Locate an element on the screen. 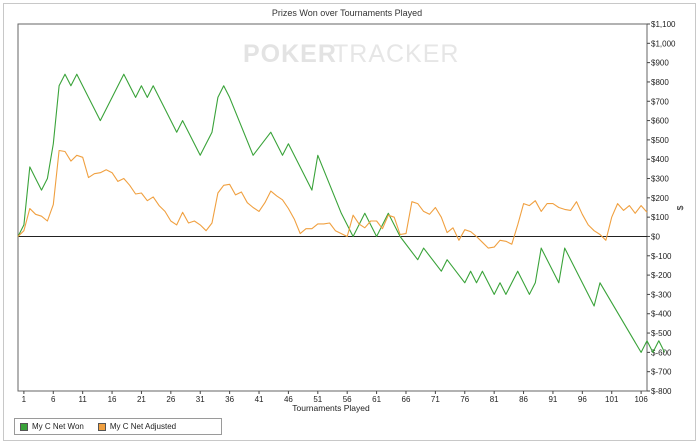  y-tick-label: $0 is located at coordinates (655, 236).